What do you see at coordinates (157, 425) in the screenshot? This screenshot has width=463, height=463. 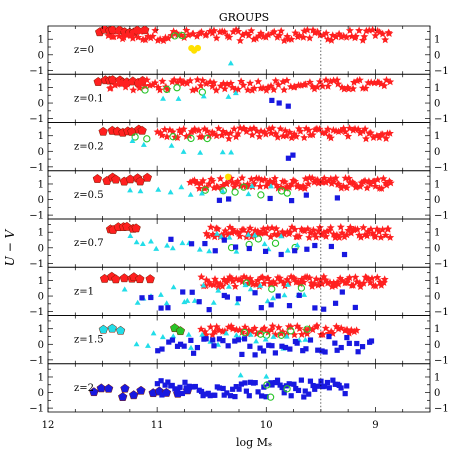 I see `x-tick-label: 11` at bounding box center [157, 425].